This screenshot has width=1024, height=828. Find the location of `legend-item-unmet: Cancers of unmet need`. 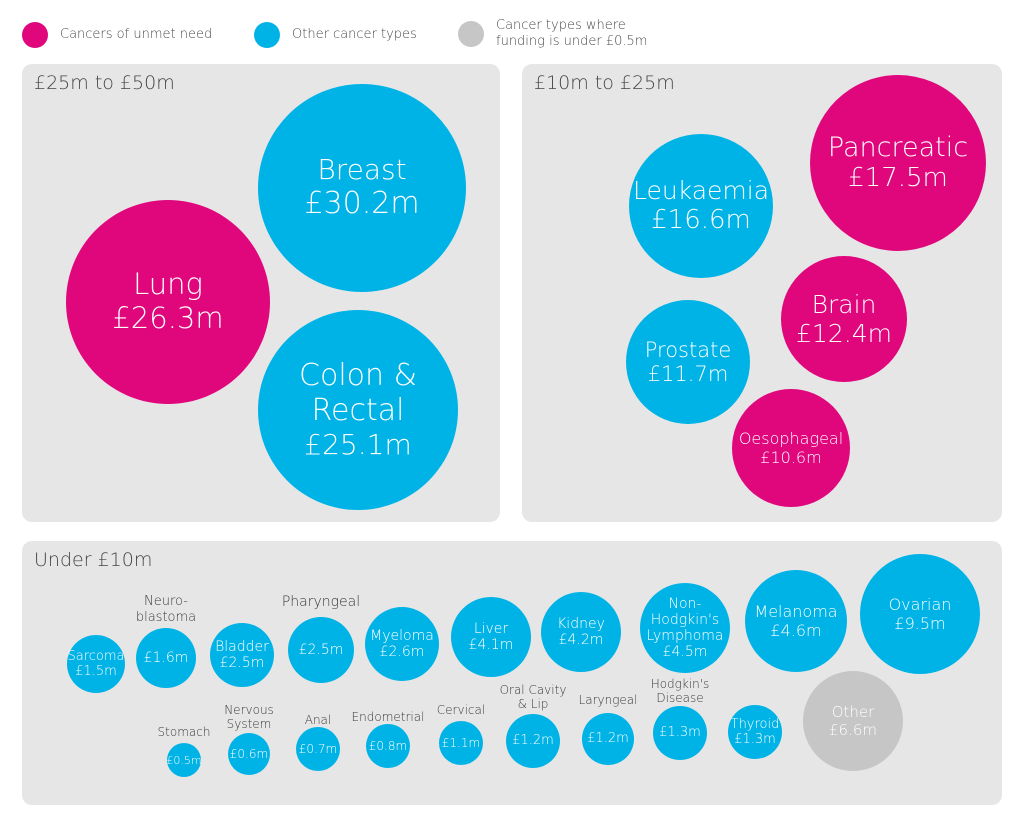

legend-item-unmet: Cancers of unmet need is located at coordinates (117, 35).